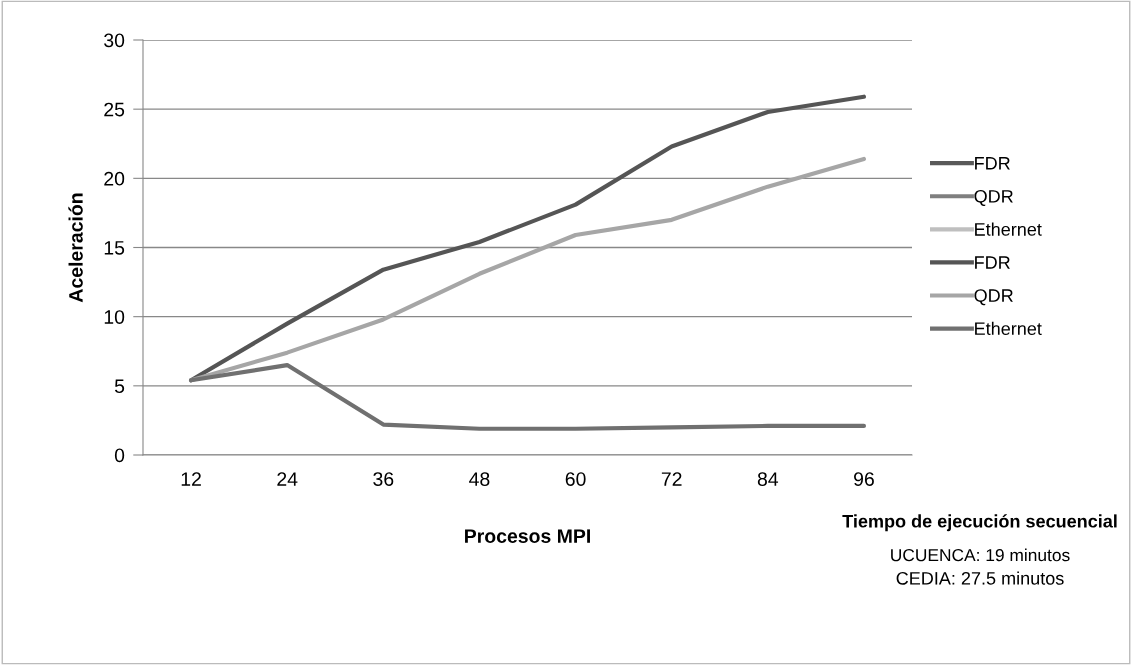  Describe the element at coordinates (527, 396) in the screenshot. I see `line-series` at that location.